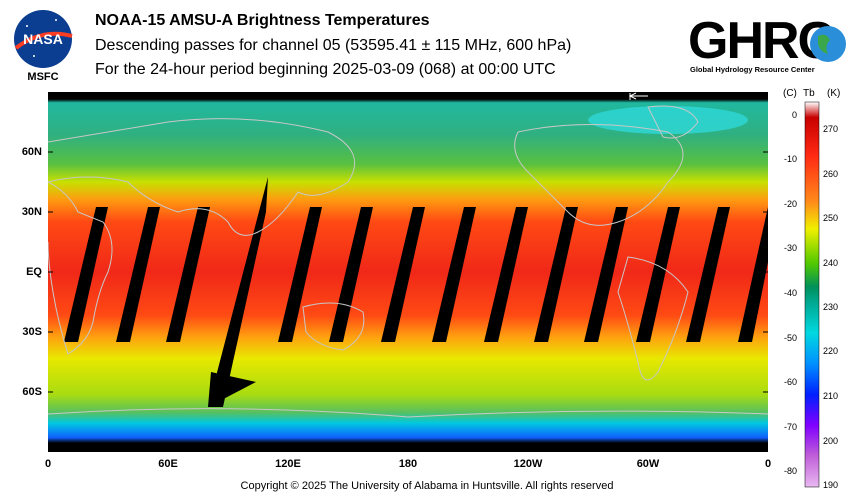 The image size is (854, 502). Describe the element at coordinates (408, 464) in the screenshot. I see `lon-label-180: 180` at that location.